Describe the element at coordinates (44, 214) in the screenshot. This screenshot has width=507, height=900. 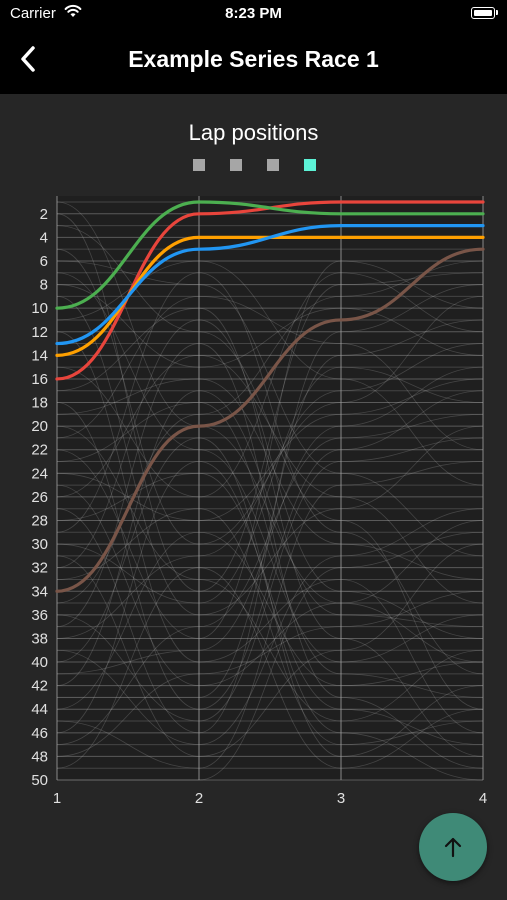
I see `y-tick-label: 2` at that location.